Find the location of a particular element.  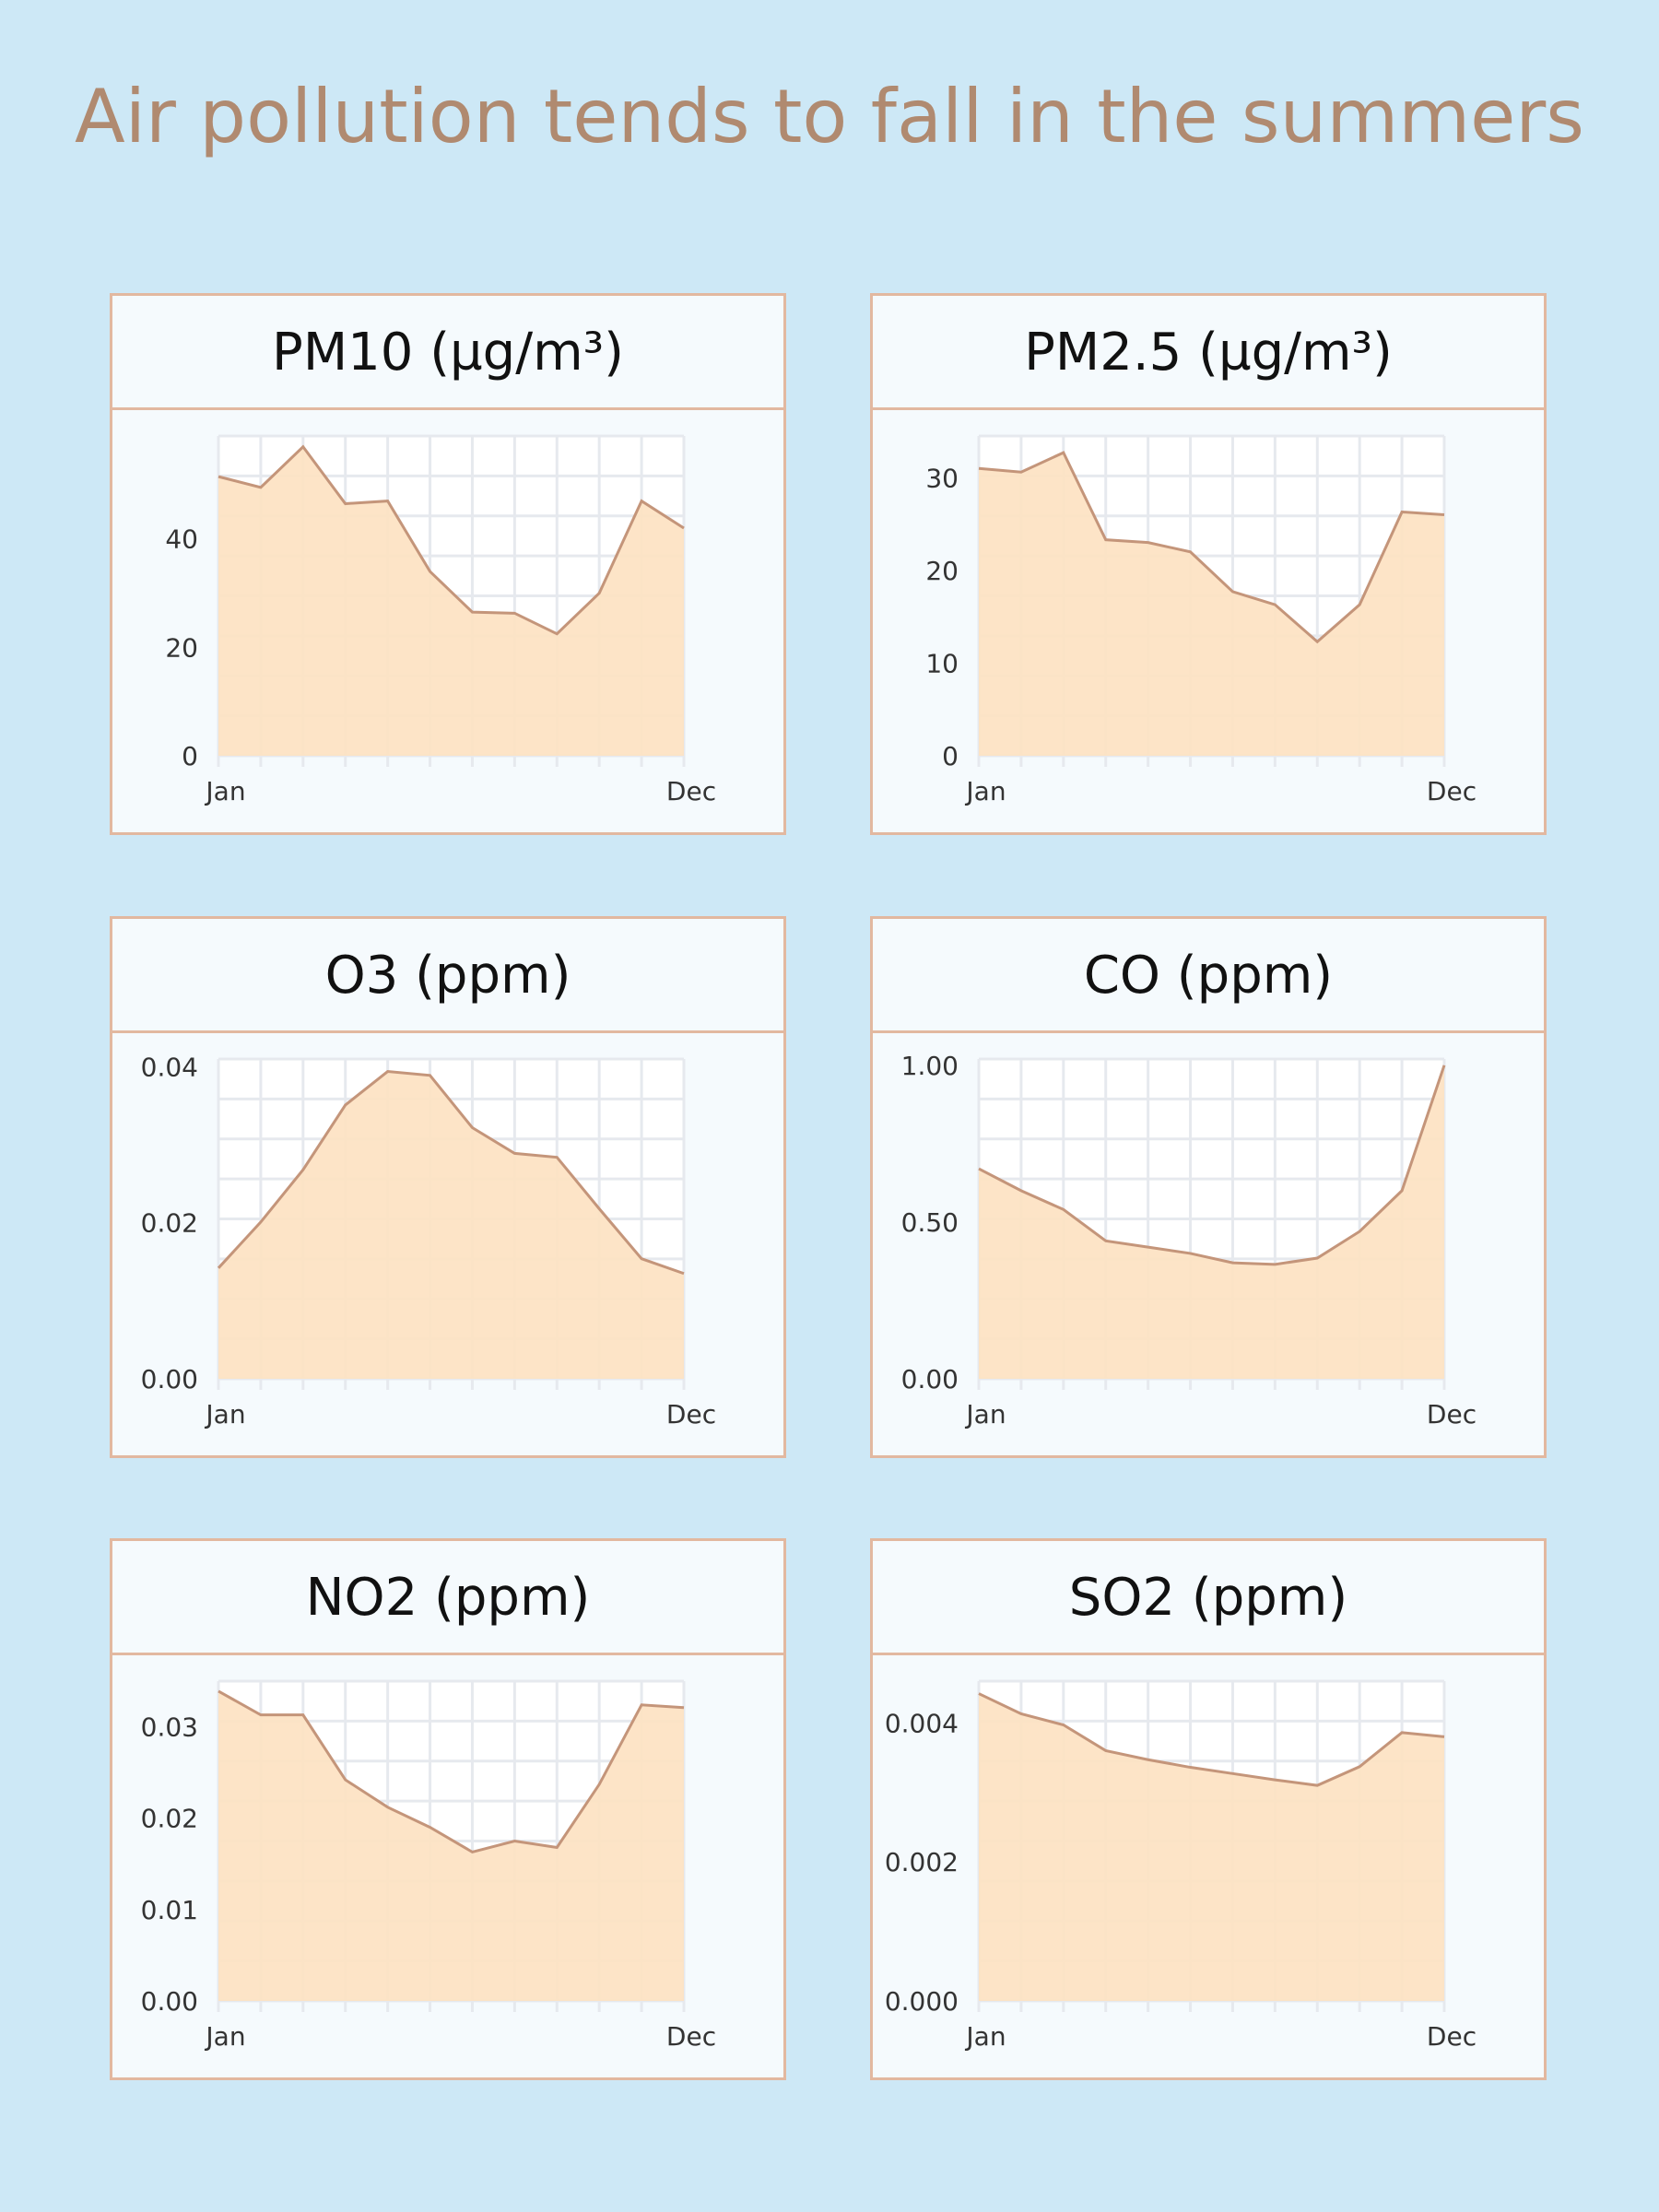

chart-title-pm10: PM10 (µg/m³) is located at coordinates (447, 353).